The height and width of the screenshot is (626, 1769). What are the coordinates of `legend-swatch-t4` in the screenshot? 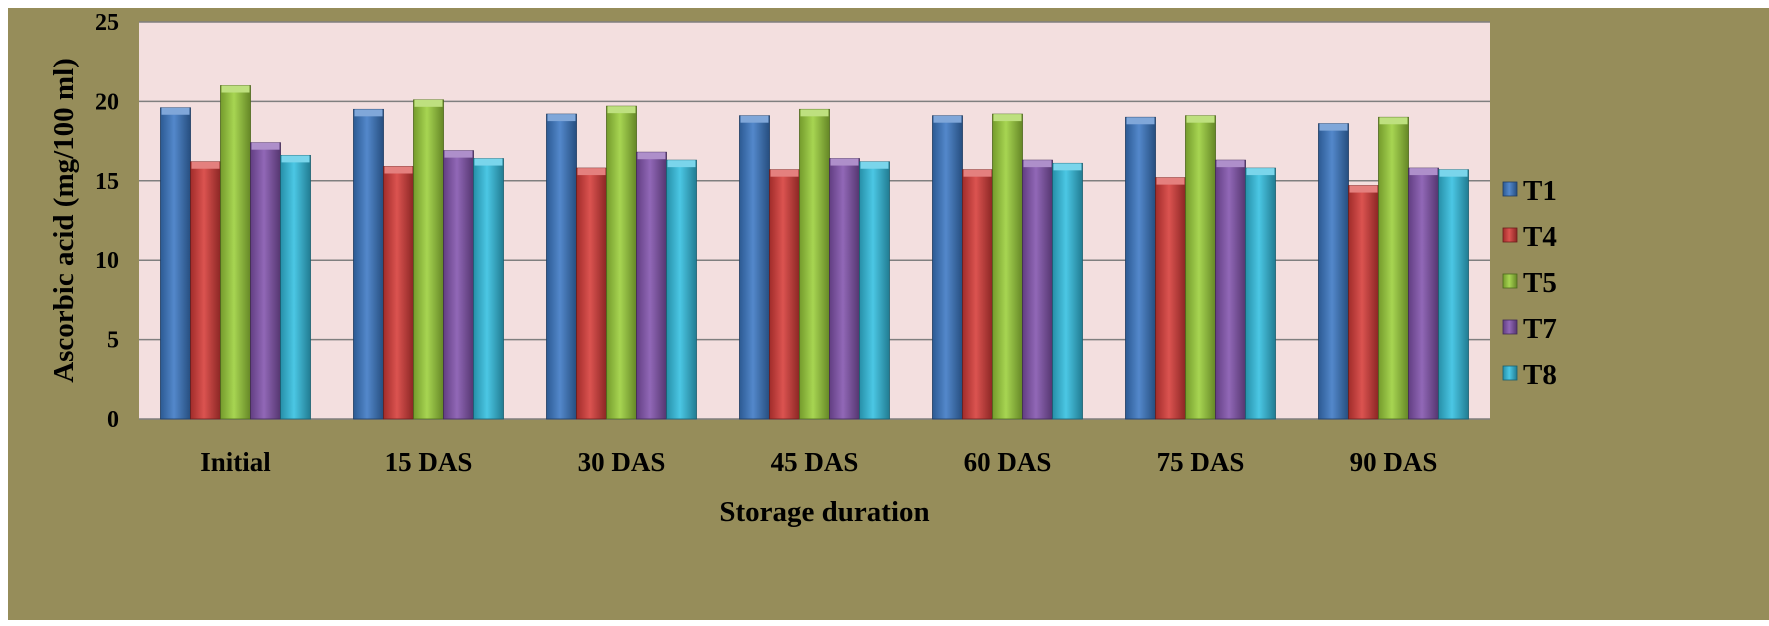 It's located at (1510, 235).